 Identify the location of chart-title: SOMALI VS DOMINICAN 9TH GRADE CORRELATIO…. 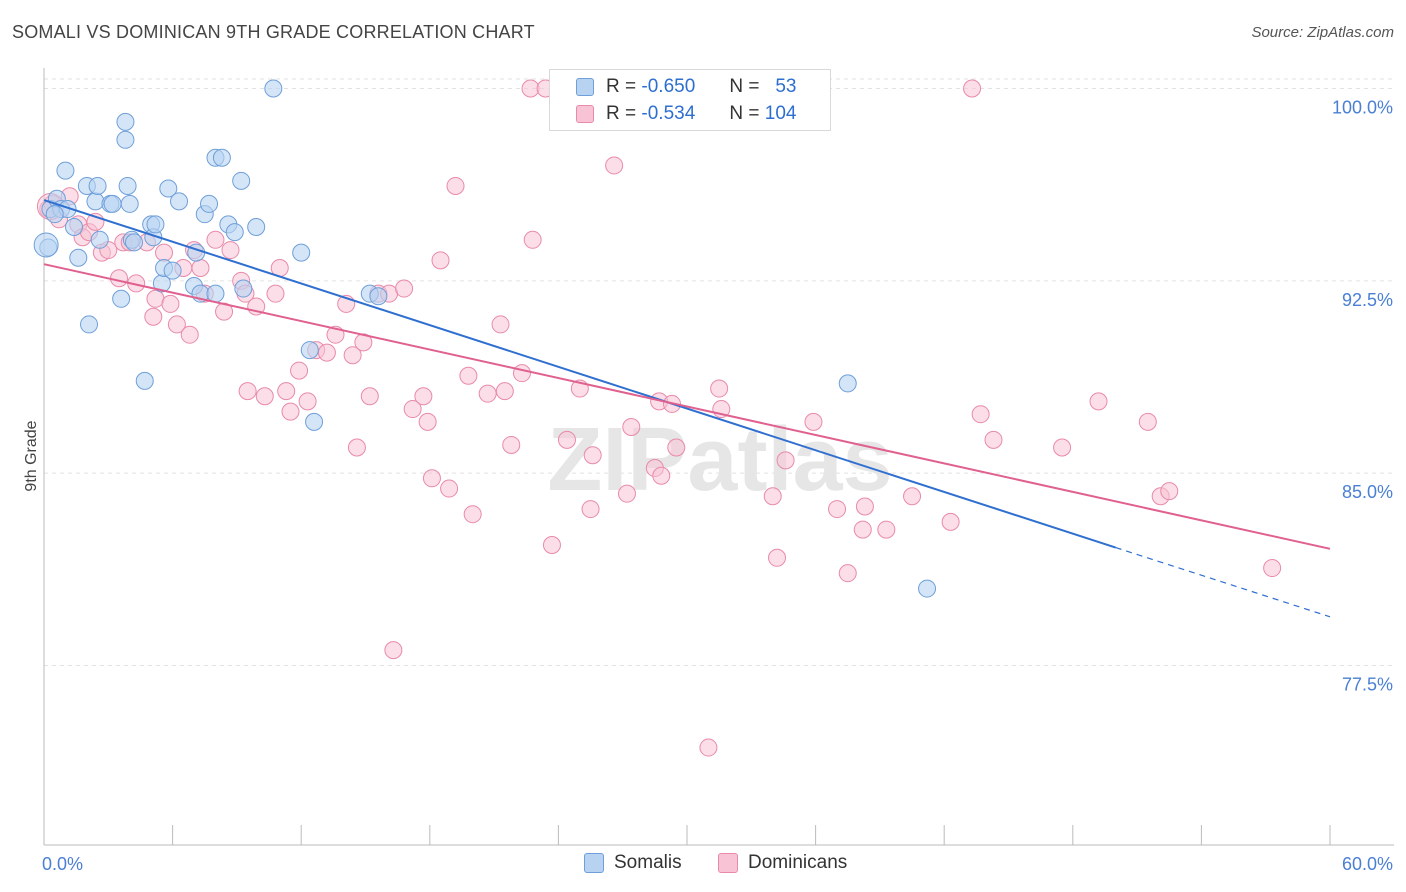
(273, 32).